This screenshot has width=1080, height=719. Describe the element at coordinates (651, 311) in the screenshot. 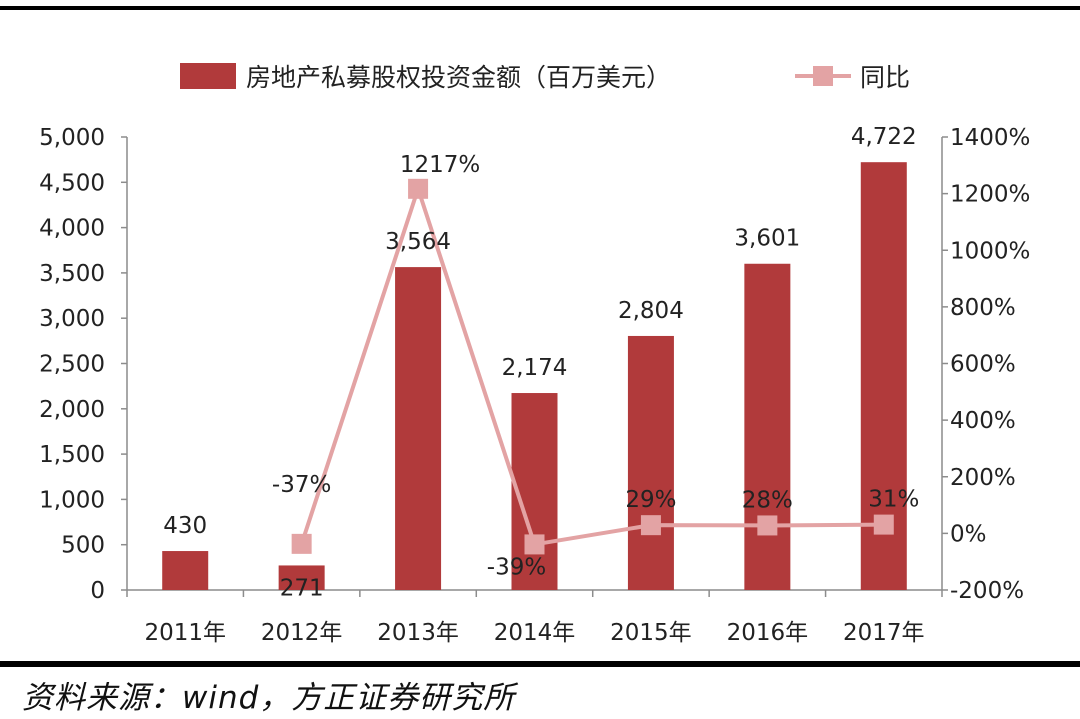

I see `bar-value-label: 2,804` at that location.